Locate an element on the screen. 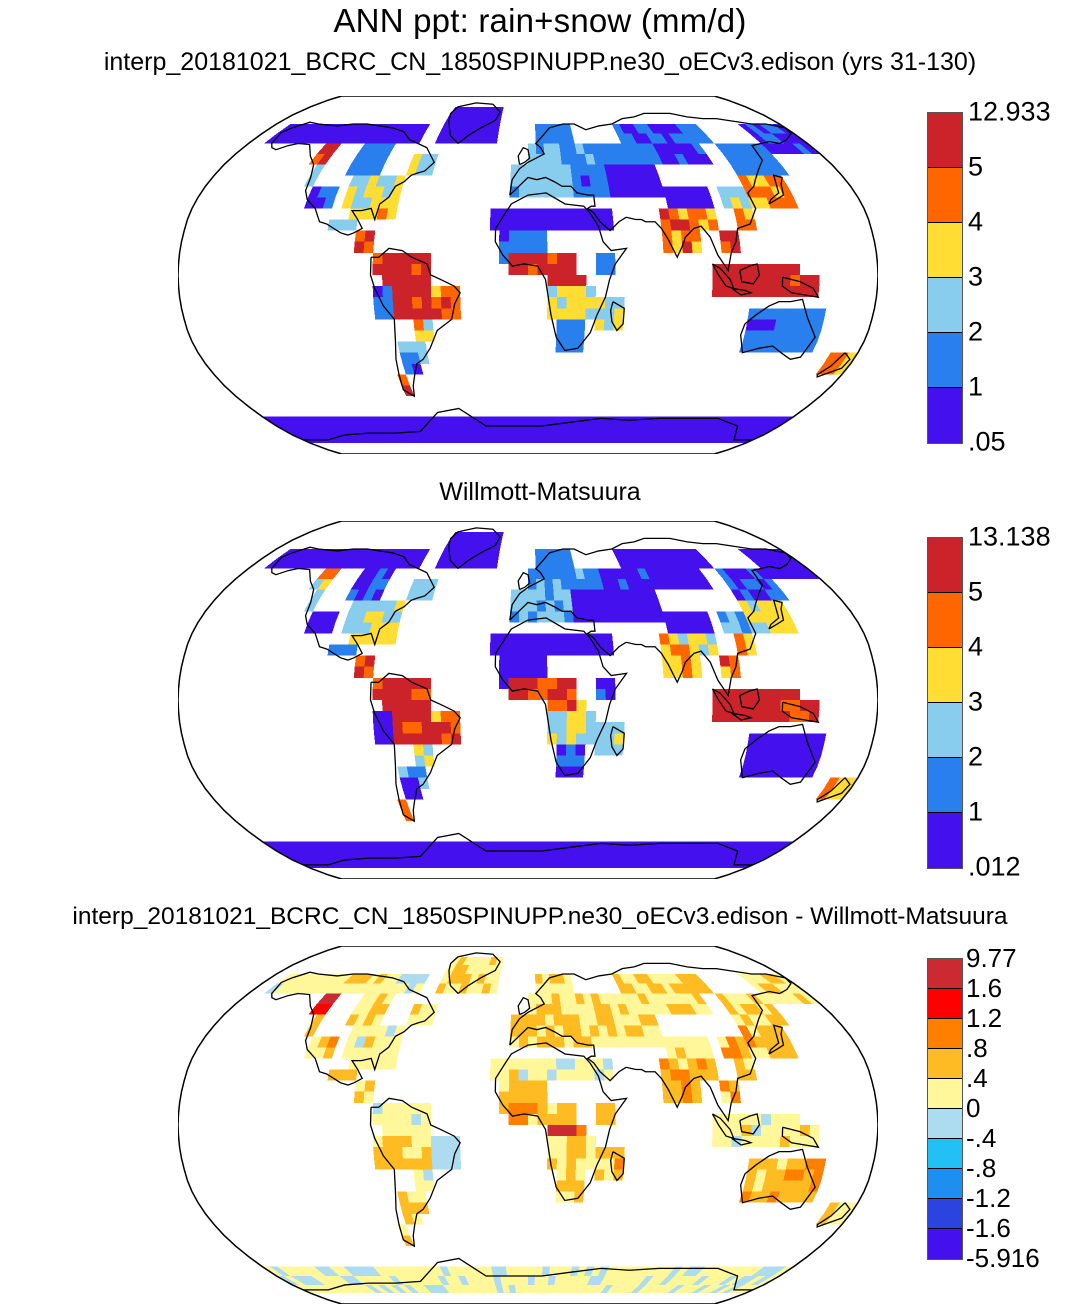  colorbar-tick-label: 13.138 is located at coordinates (1009, 536).